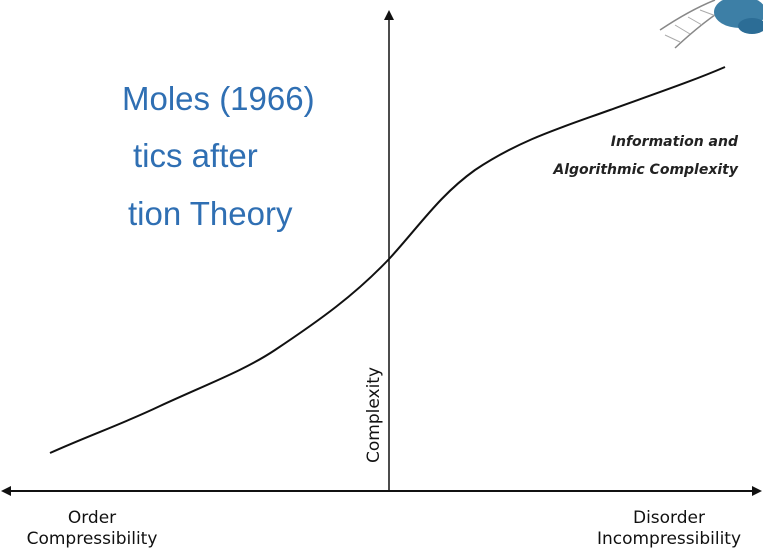 Image resolution: width=763 pixels, height=554 pixels. What do you see at coordinates (195, 155) in the screenshot?
I see `title-line: tics after` at bounding box center [195, 155].